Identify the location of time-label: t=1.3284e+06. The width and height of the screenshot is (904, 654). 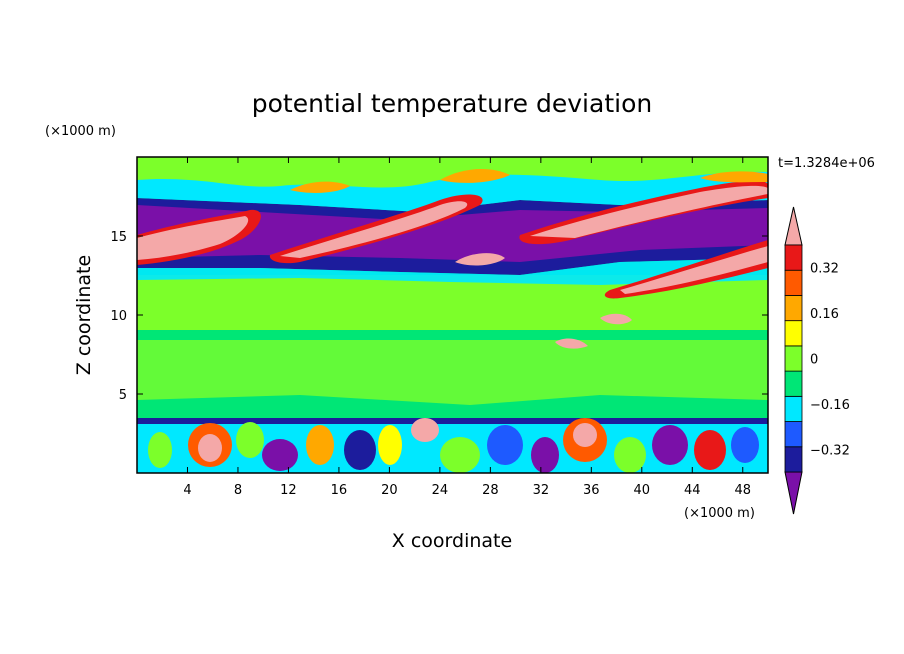
(826, 163).